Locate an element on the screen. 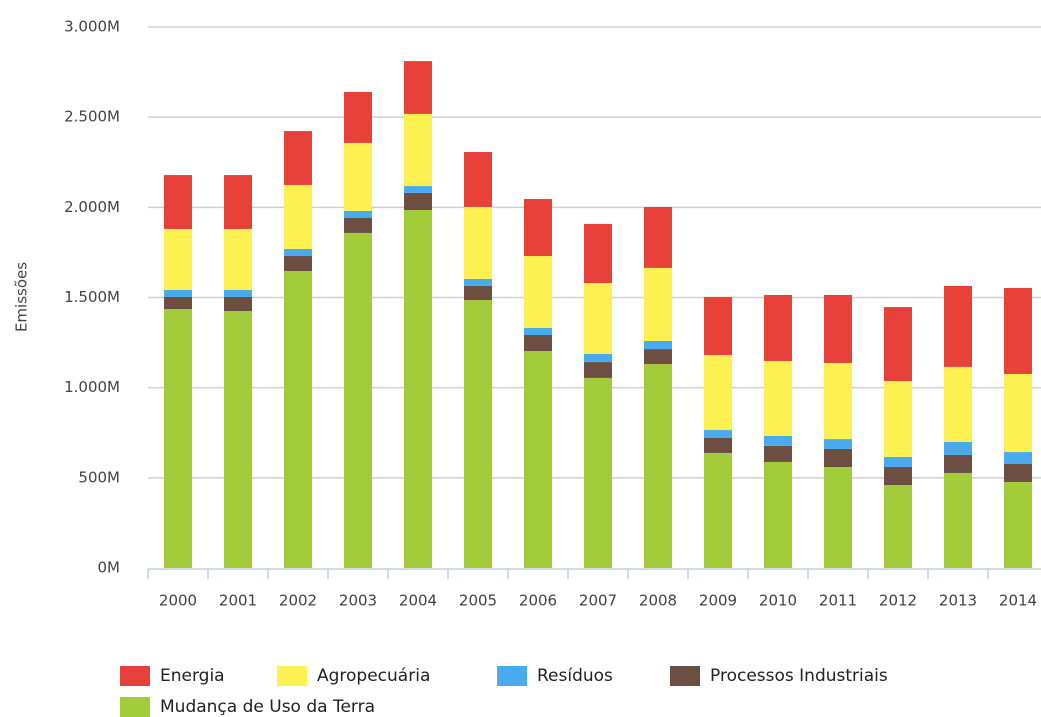 The image size is (1041, 717). x-tick-label: 2014 is located at coordinates (1018, 601).